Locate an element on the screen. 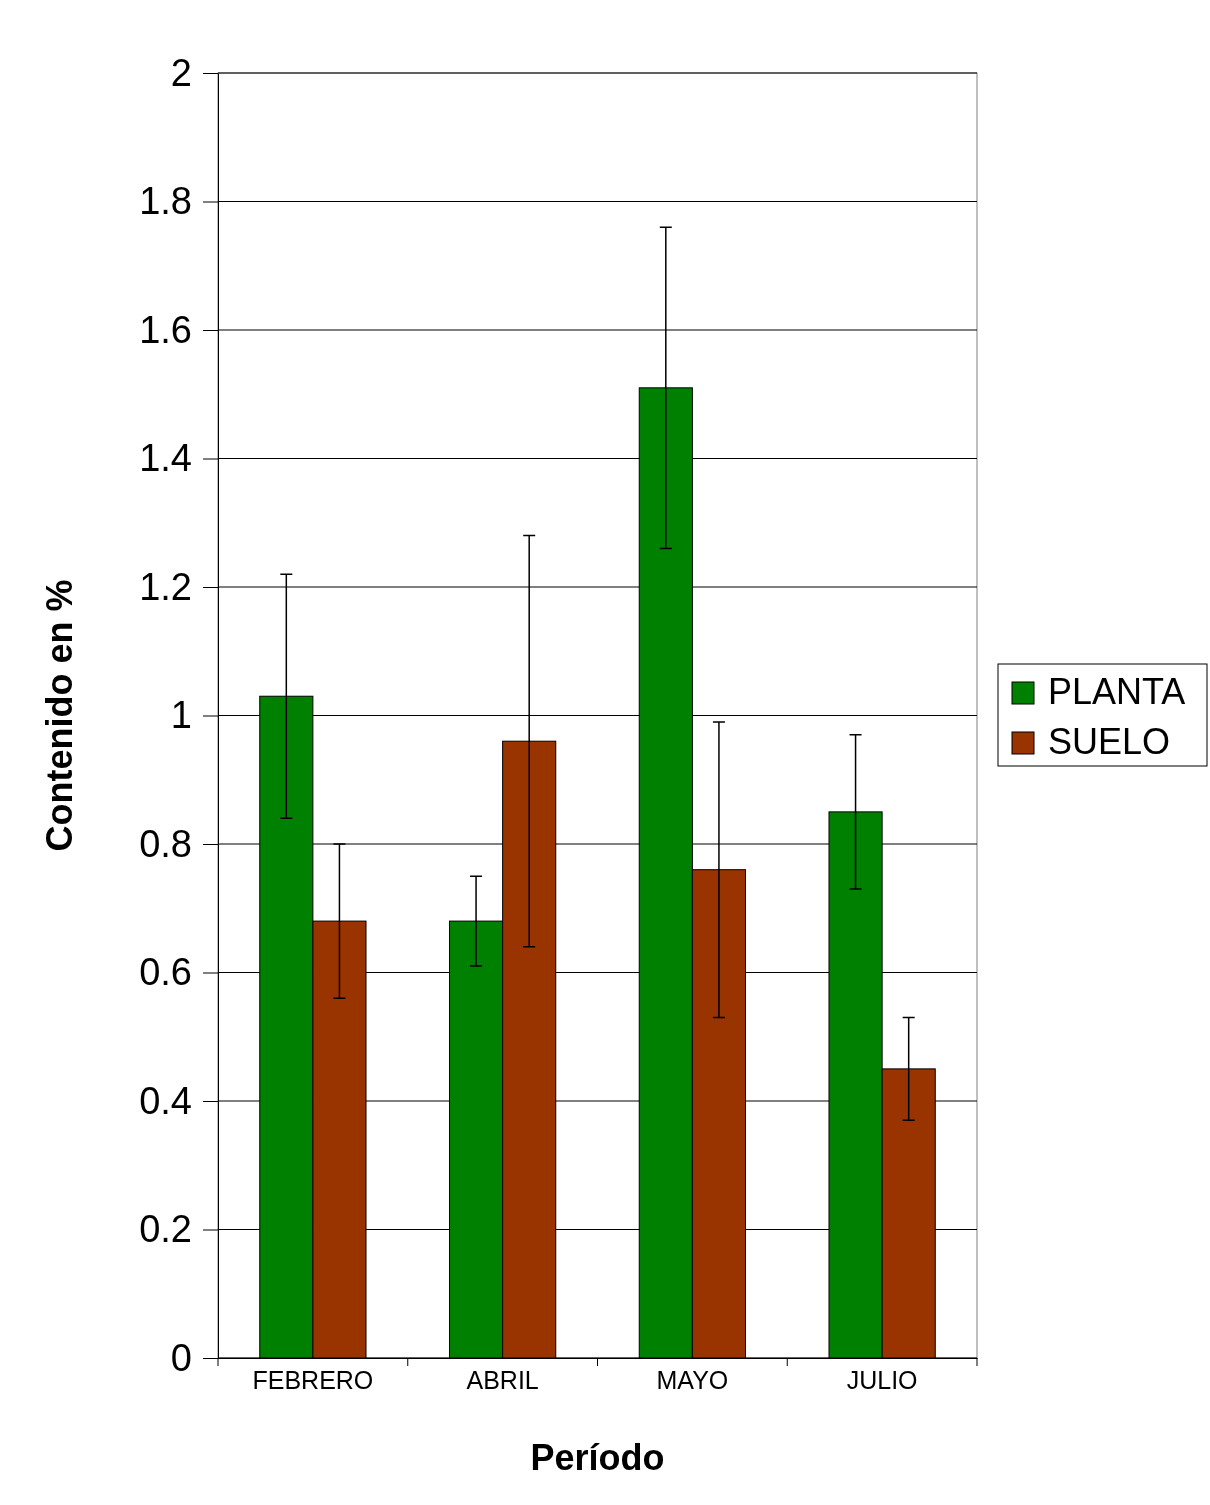 The height and width of the screenshot is (1505, 1210). y-tick-label: 1.6 is located at coordinates (165, 329).